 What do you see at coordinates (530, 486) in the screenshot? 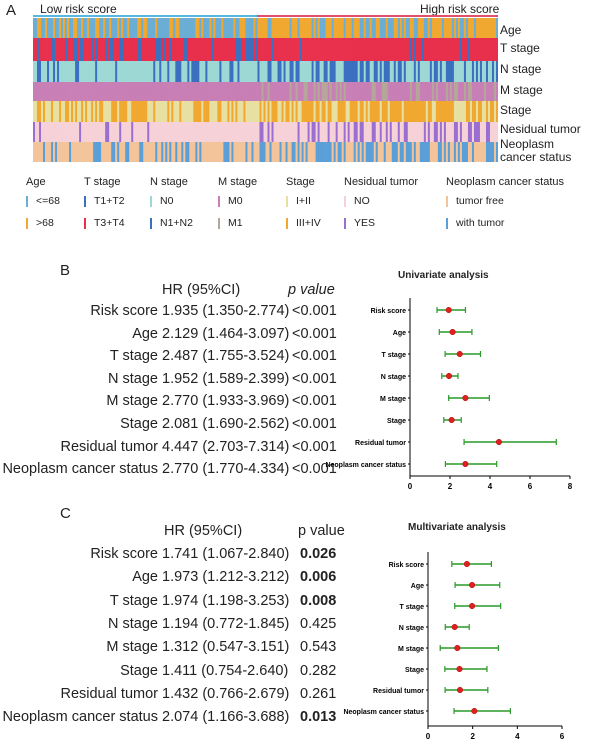
I see `forest-x-tick-label: 6` at bounding box center [530, 486].